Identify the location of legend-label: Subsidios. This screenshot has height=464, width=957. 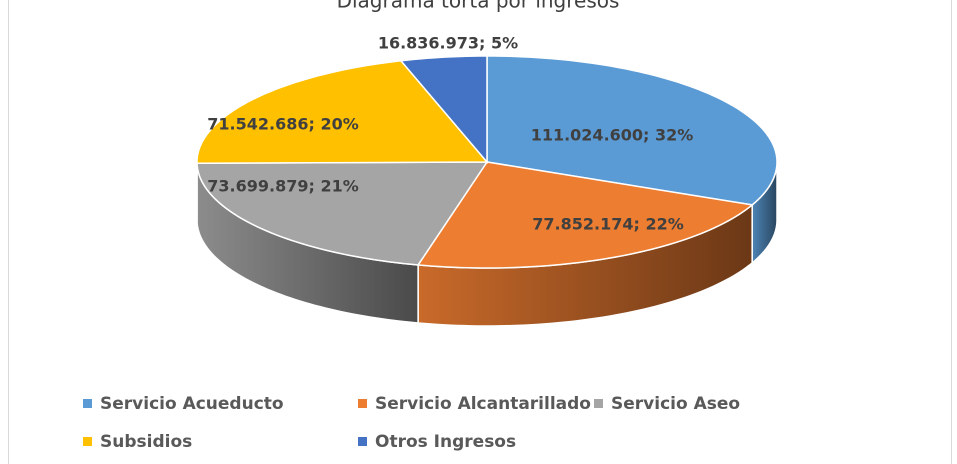
(146, 442).